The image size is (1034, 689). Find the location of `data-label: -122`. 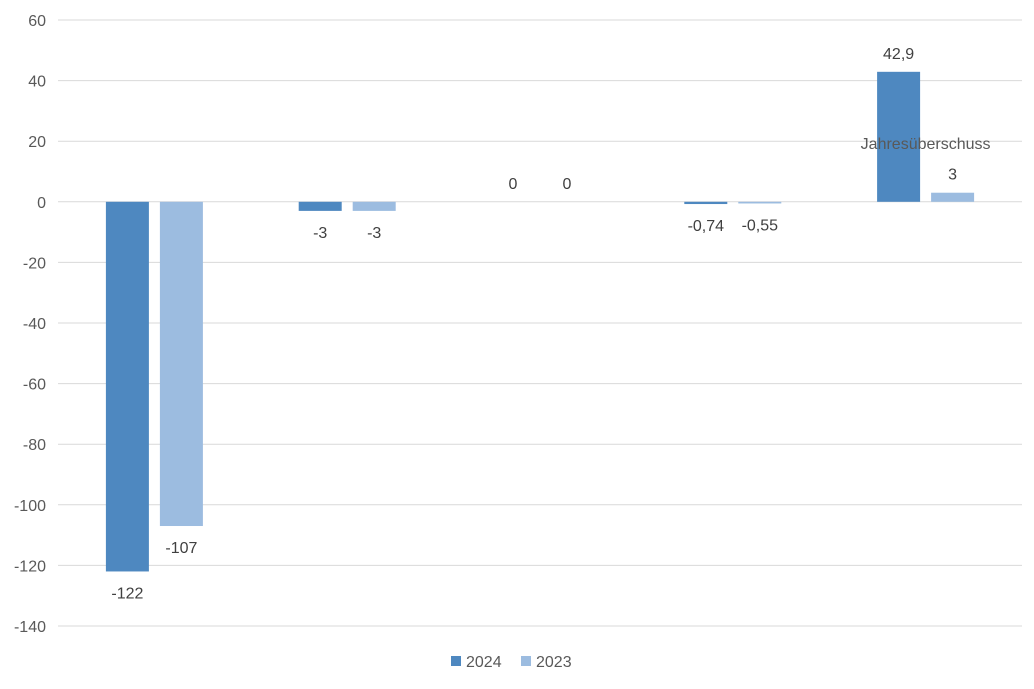

data-label: -122 is located at coordinates (127, 593).